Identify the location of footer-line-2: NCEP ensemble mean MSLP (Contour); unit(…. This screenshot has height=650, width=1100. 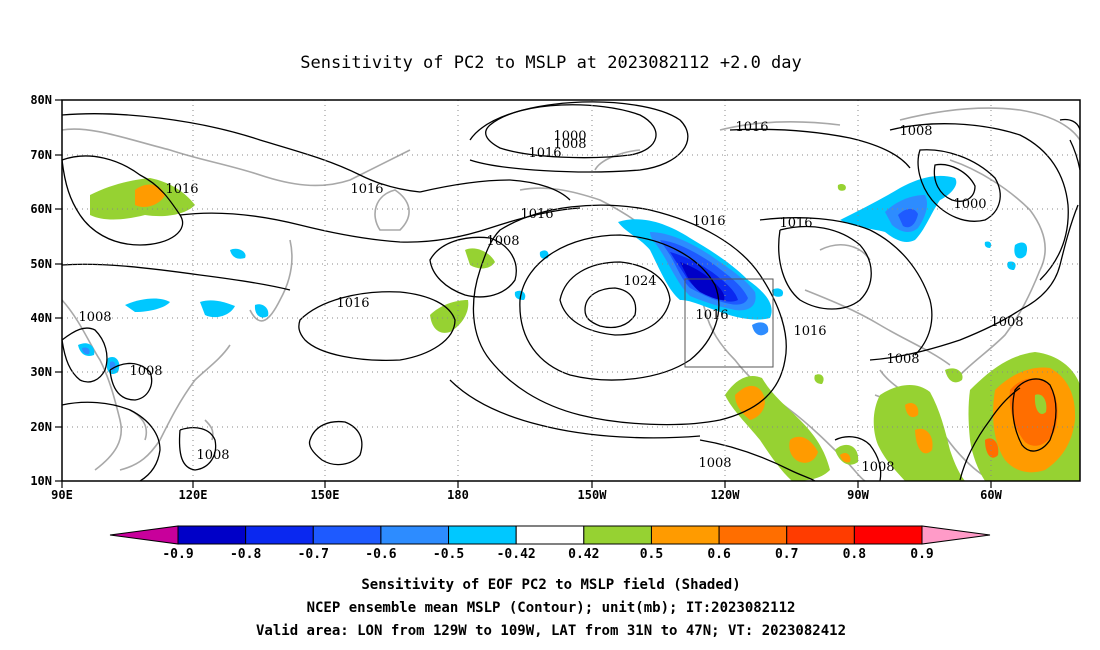
(551, 608).